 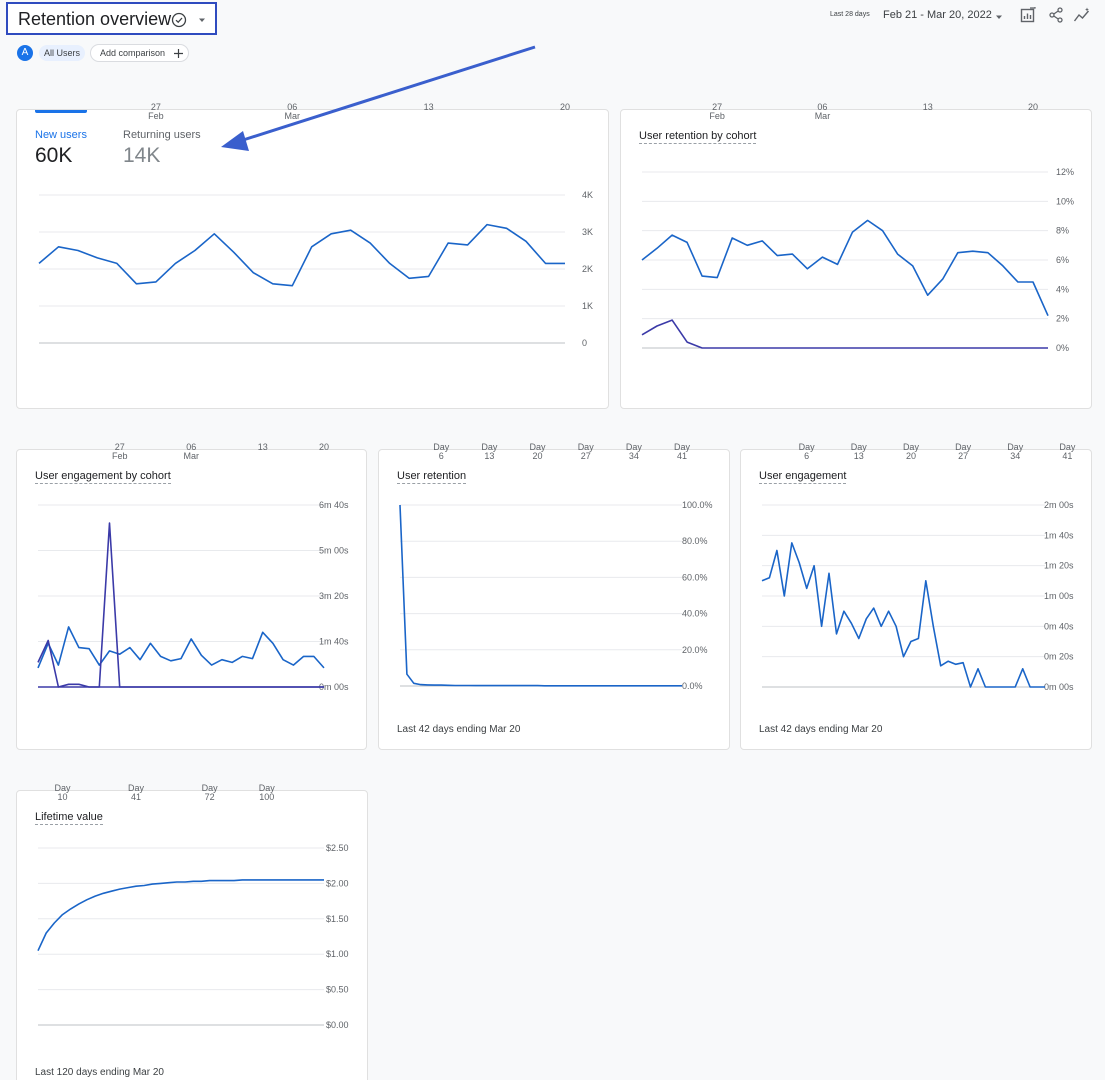 I want to click on y-tick-label: 40.0%, so click(x=695, y=614).